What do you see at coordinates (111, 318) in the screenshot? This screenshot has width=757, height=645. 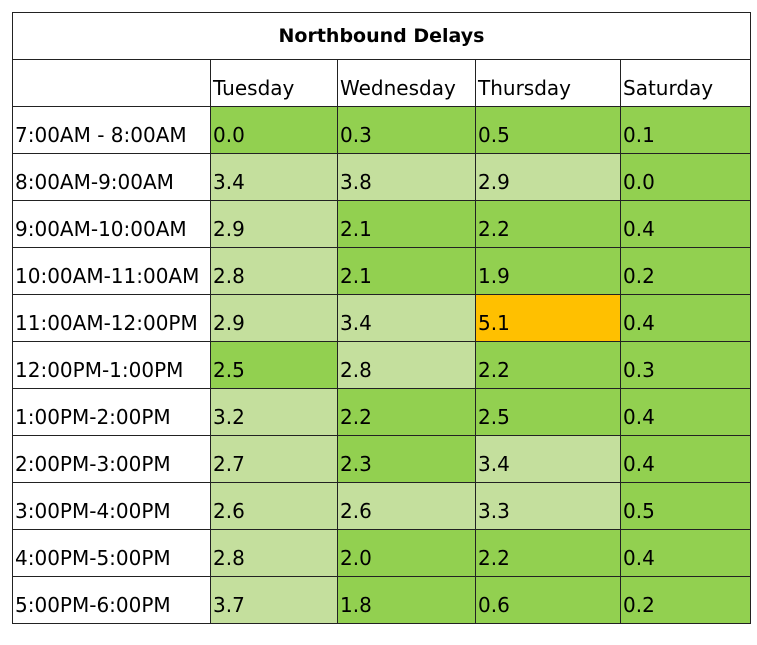 I see `time-slot-label: 11:00AM-12:00PM` at bounding box center [111, 318].